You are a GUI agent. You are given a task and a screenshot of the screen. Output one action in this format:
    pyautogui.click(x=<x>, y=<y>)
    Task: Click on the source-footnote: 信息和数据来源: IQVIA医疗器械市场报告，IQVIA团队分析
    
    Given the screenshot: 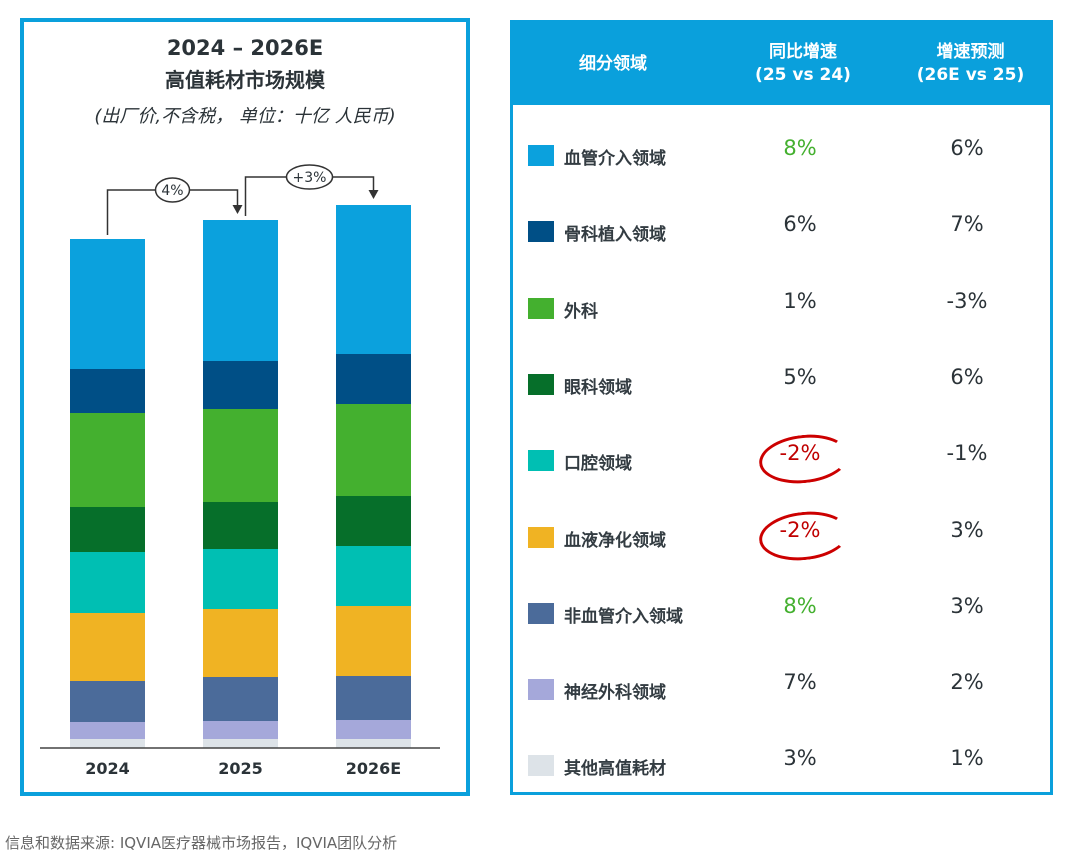 What is the action you would take?
    pyautogui.click(x=201, y=843)
    